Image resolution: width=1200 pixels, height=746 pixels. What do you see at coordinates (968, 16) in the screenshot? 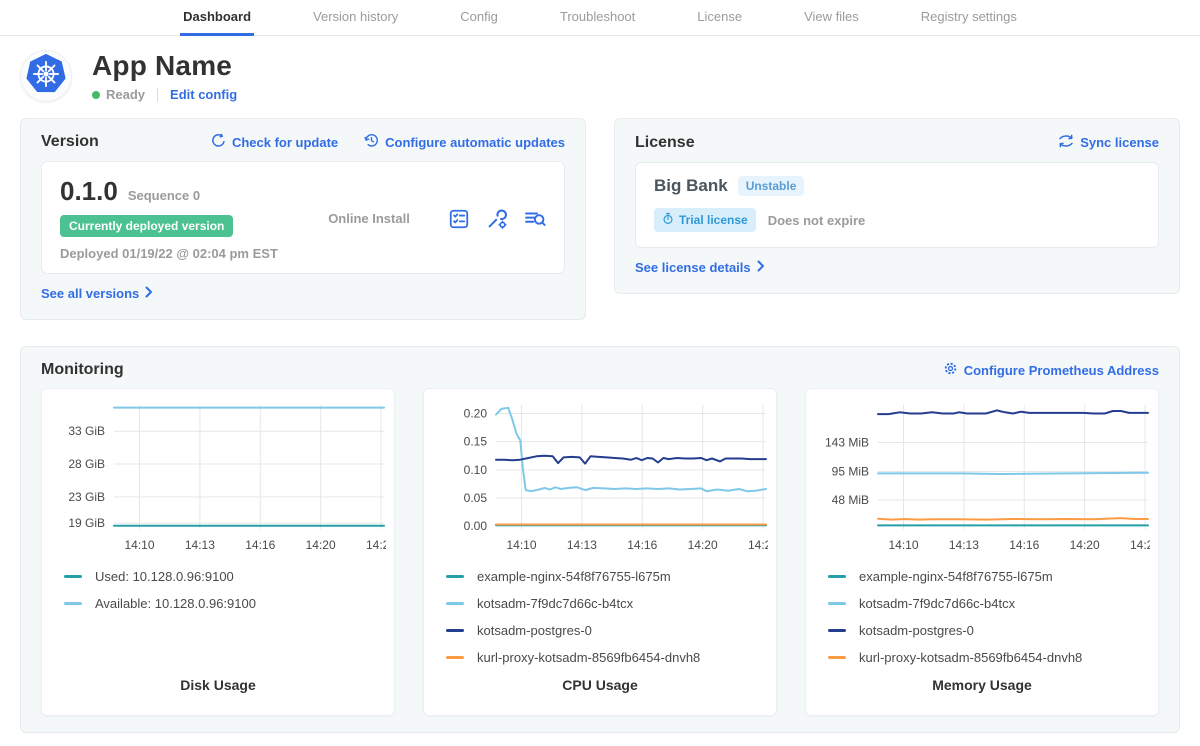
I see `tab-registry-settings: Registry settings` at bounding box center [968, 16].